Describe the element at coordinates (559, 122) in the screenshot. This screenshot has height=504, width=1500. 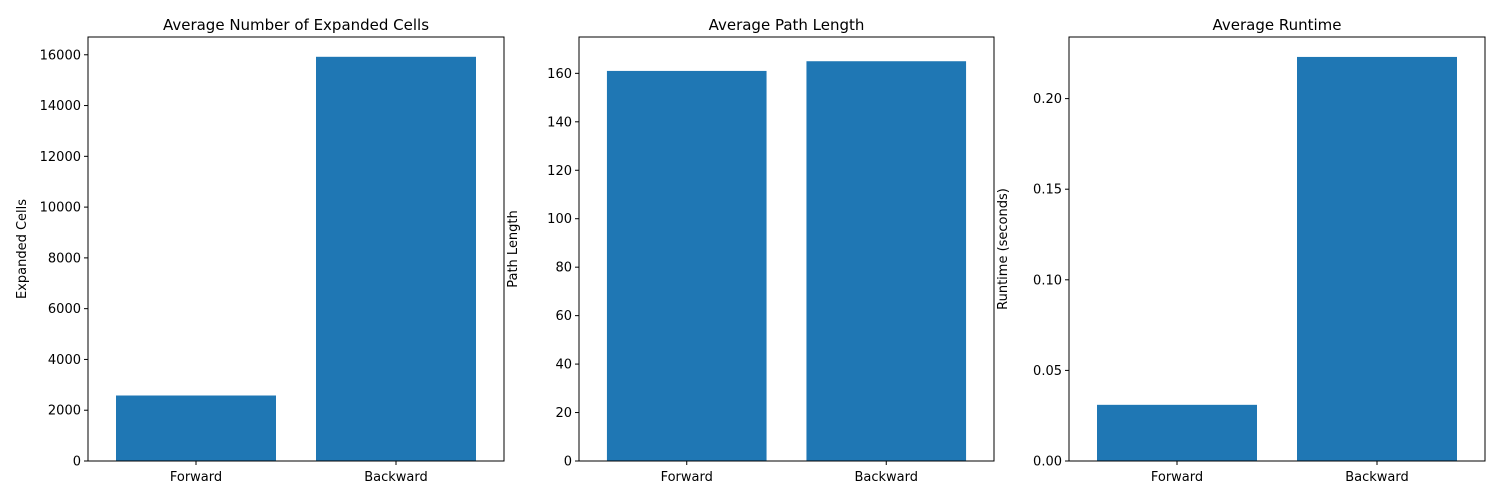
I see `y-tick-label: 140` at that location.